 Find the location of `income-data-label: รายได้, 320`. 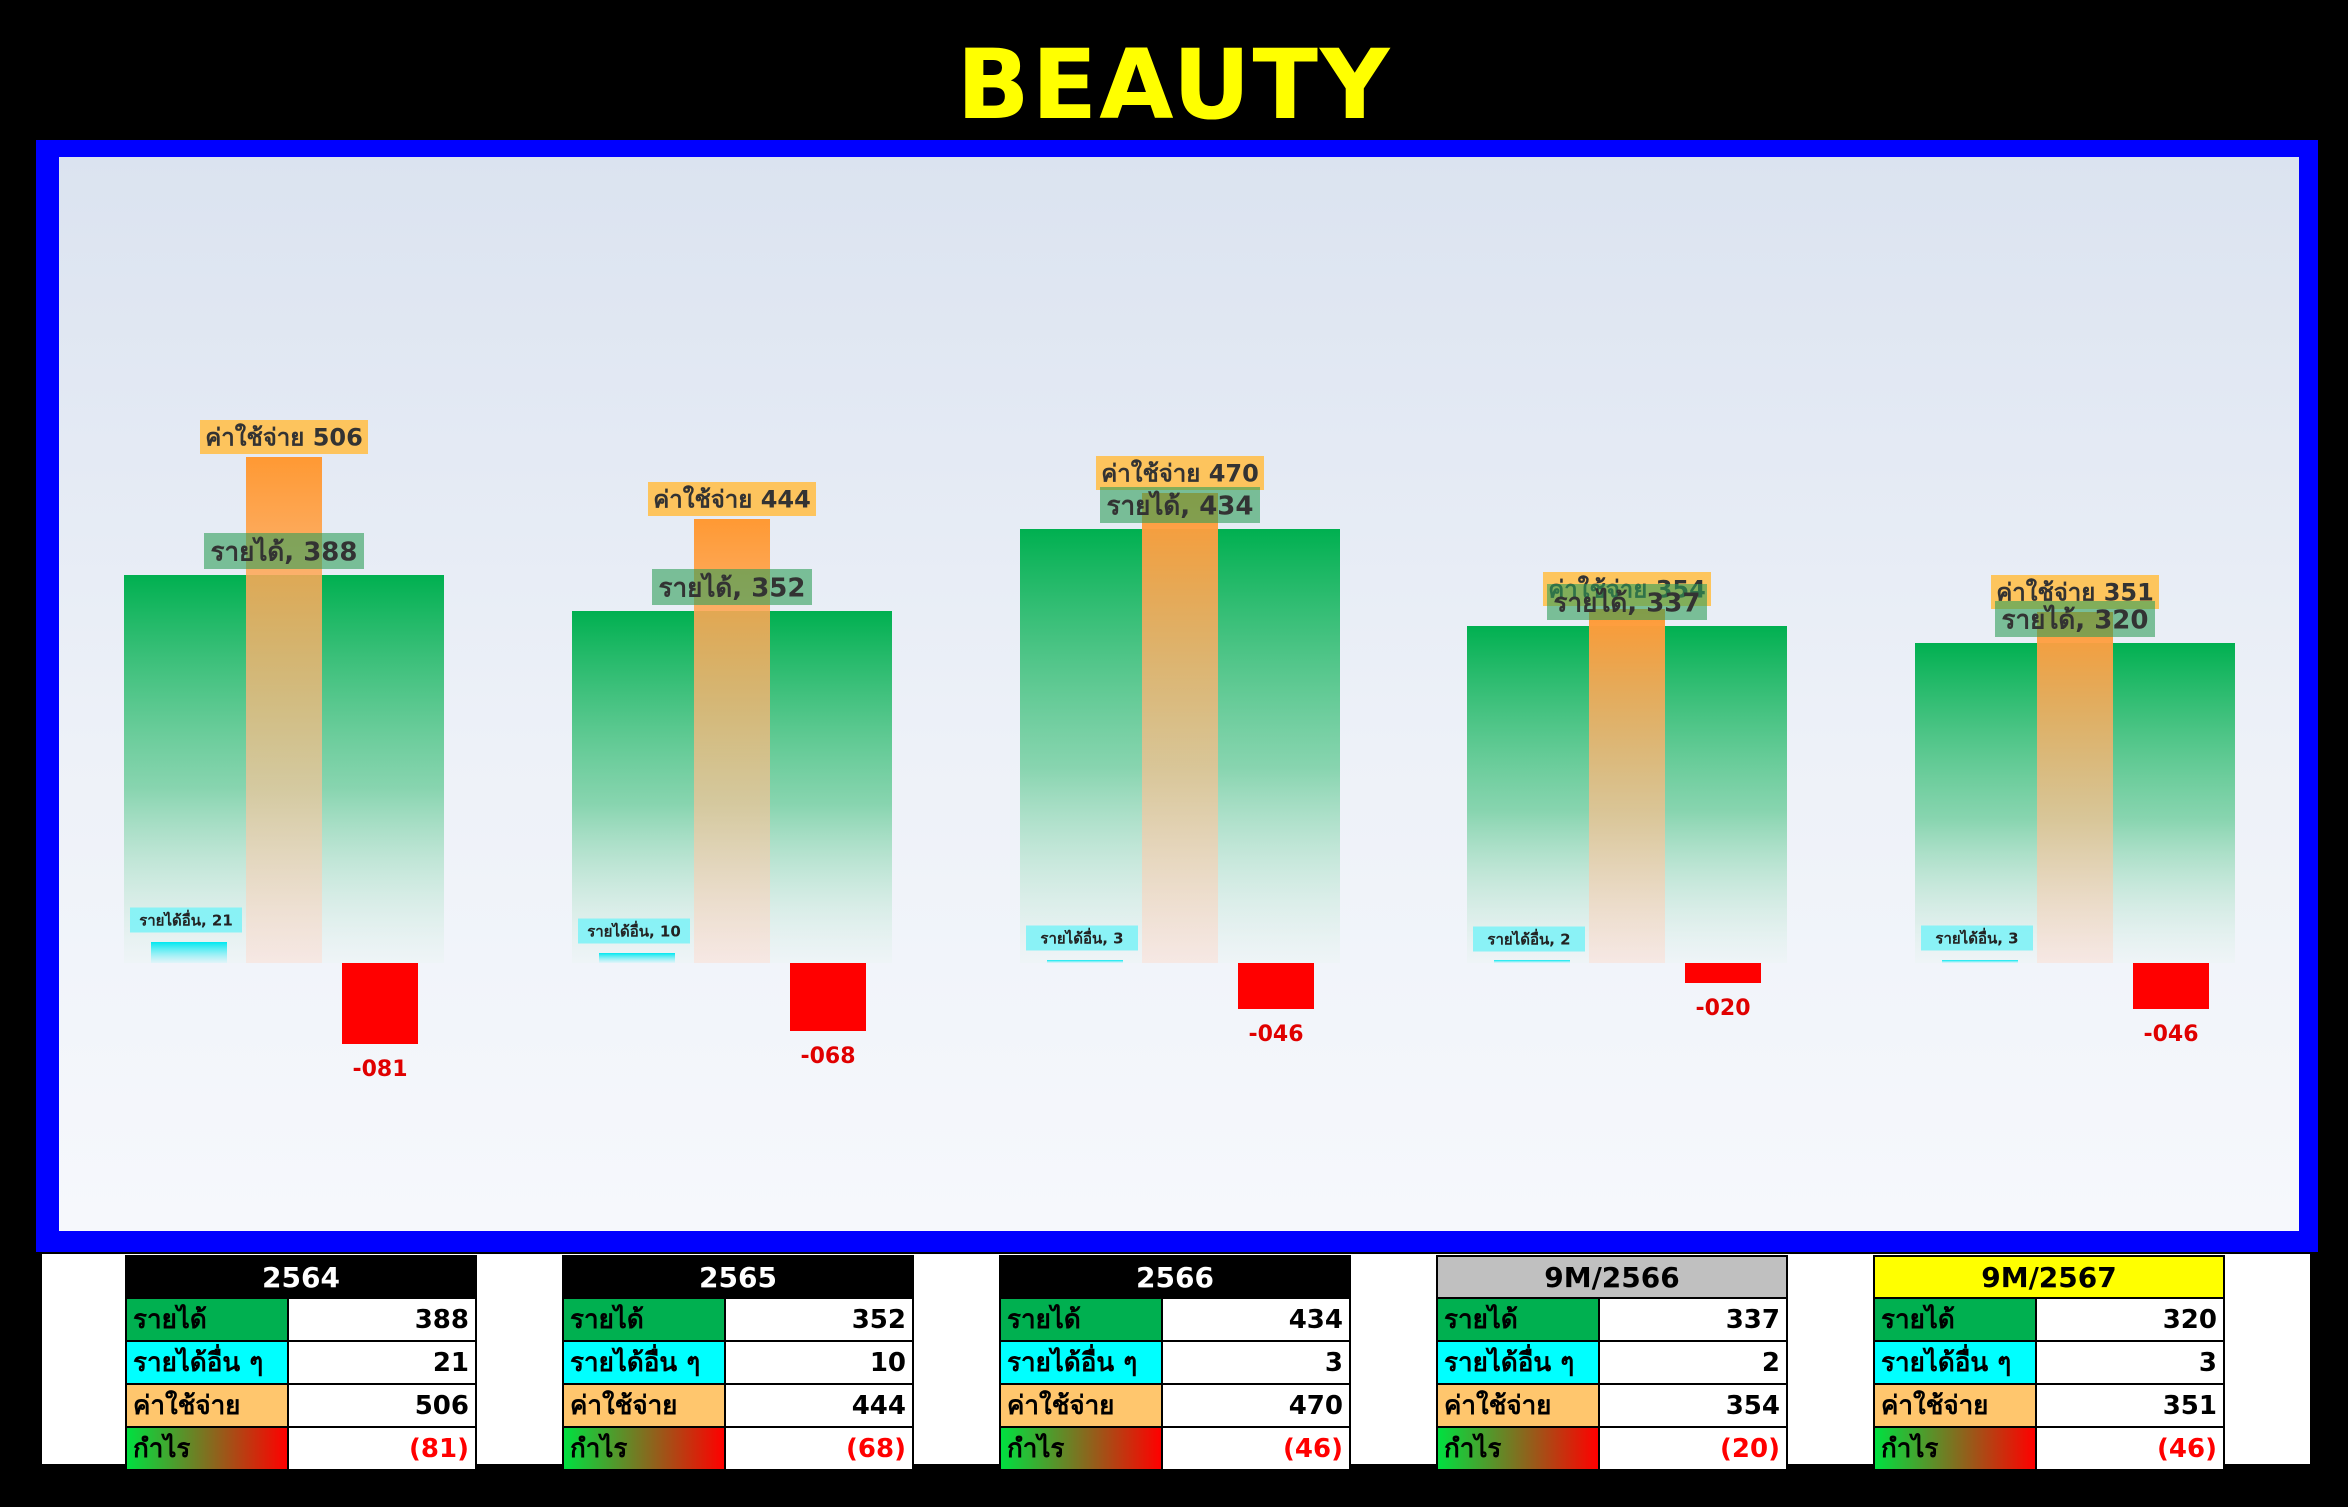

income-data-label: รายได้, 320 is located at coordinates (2075, 619).